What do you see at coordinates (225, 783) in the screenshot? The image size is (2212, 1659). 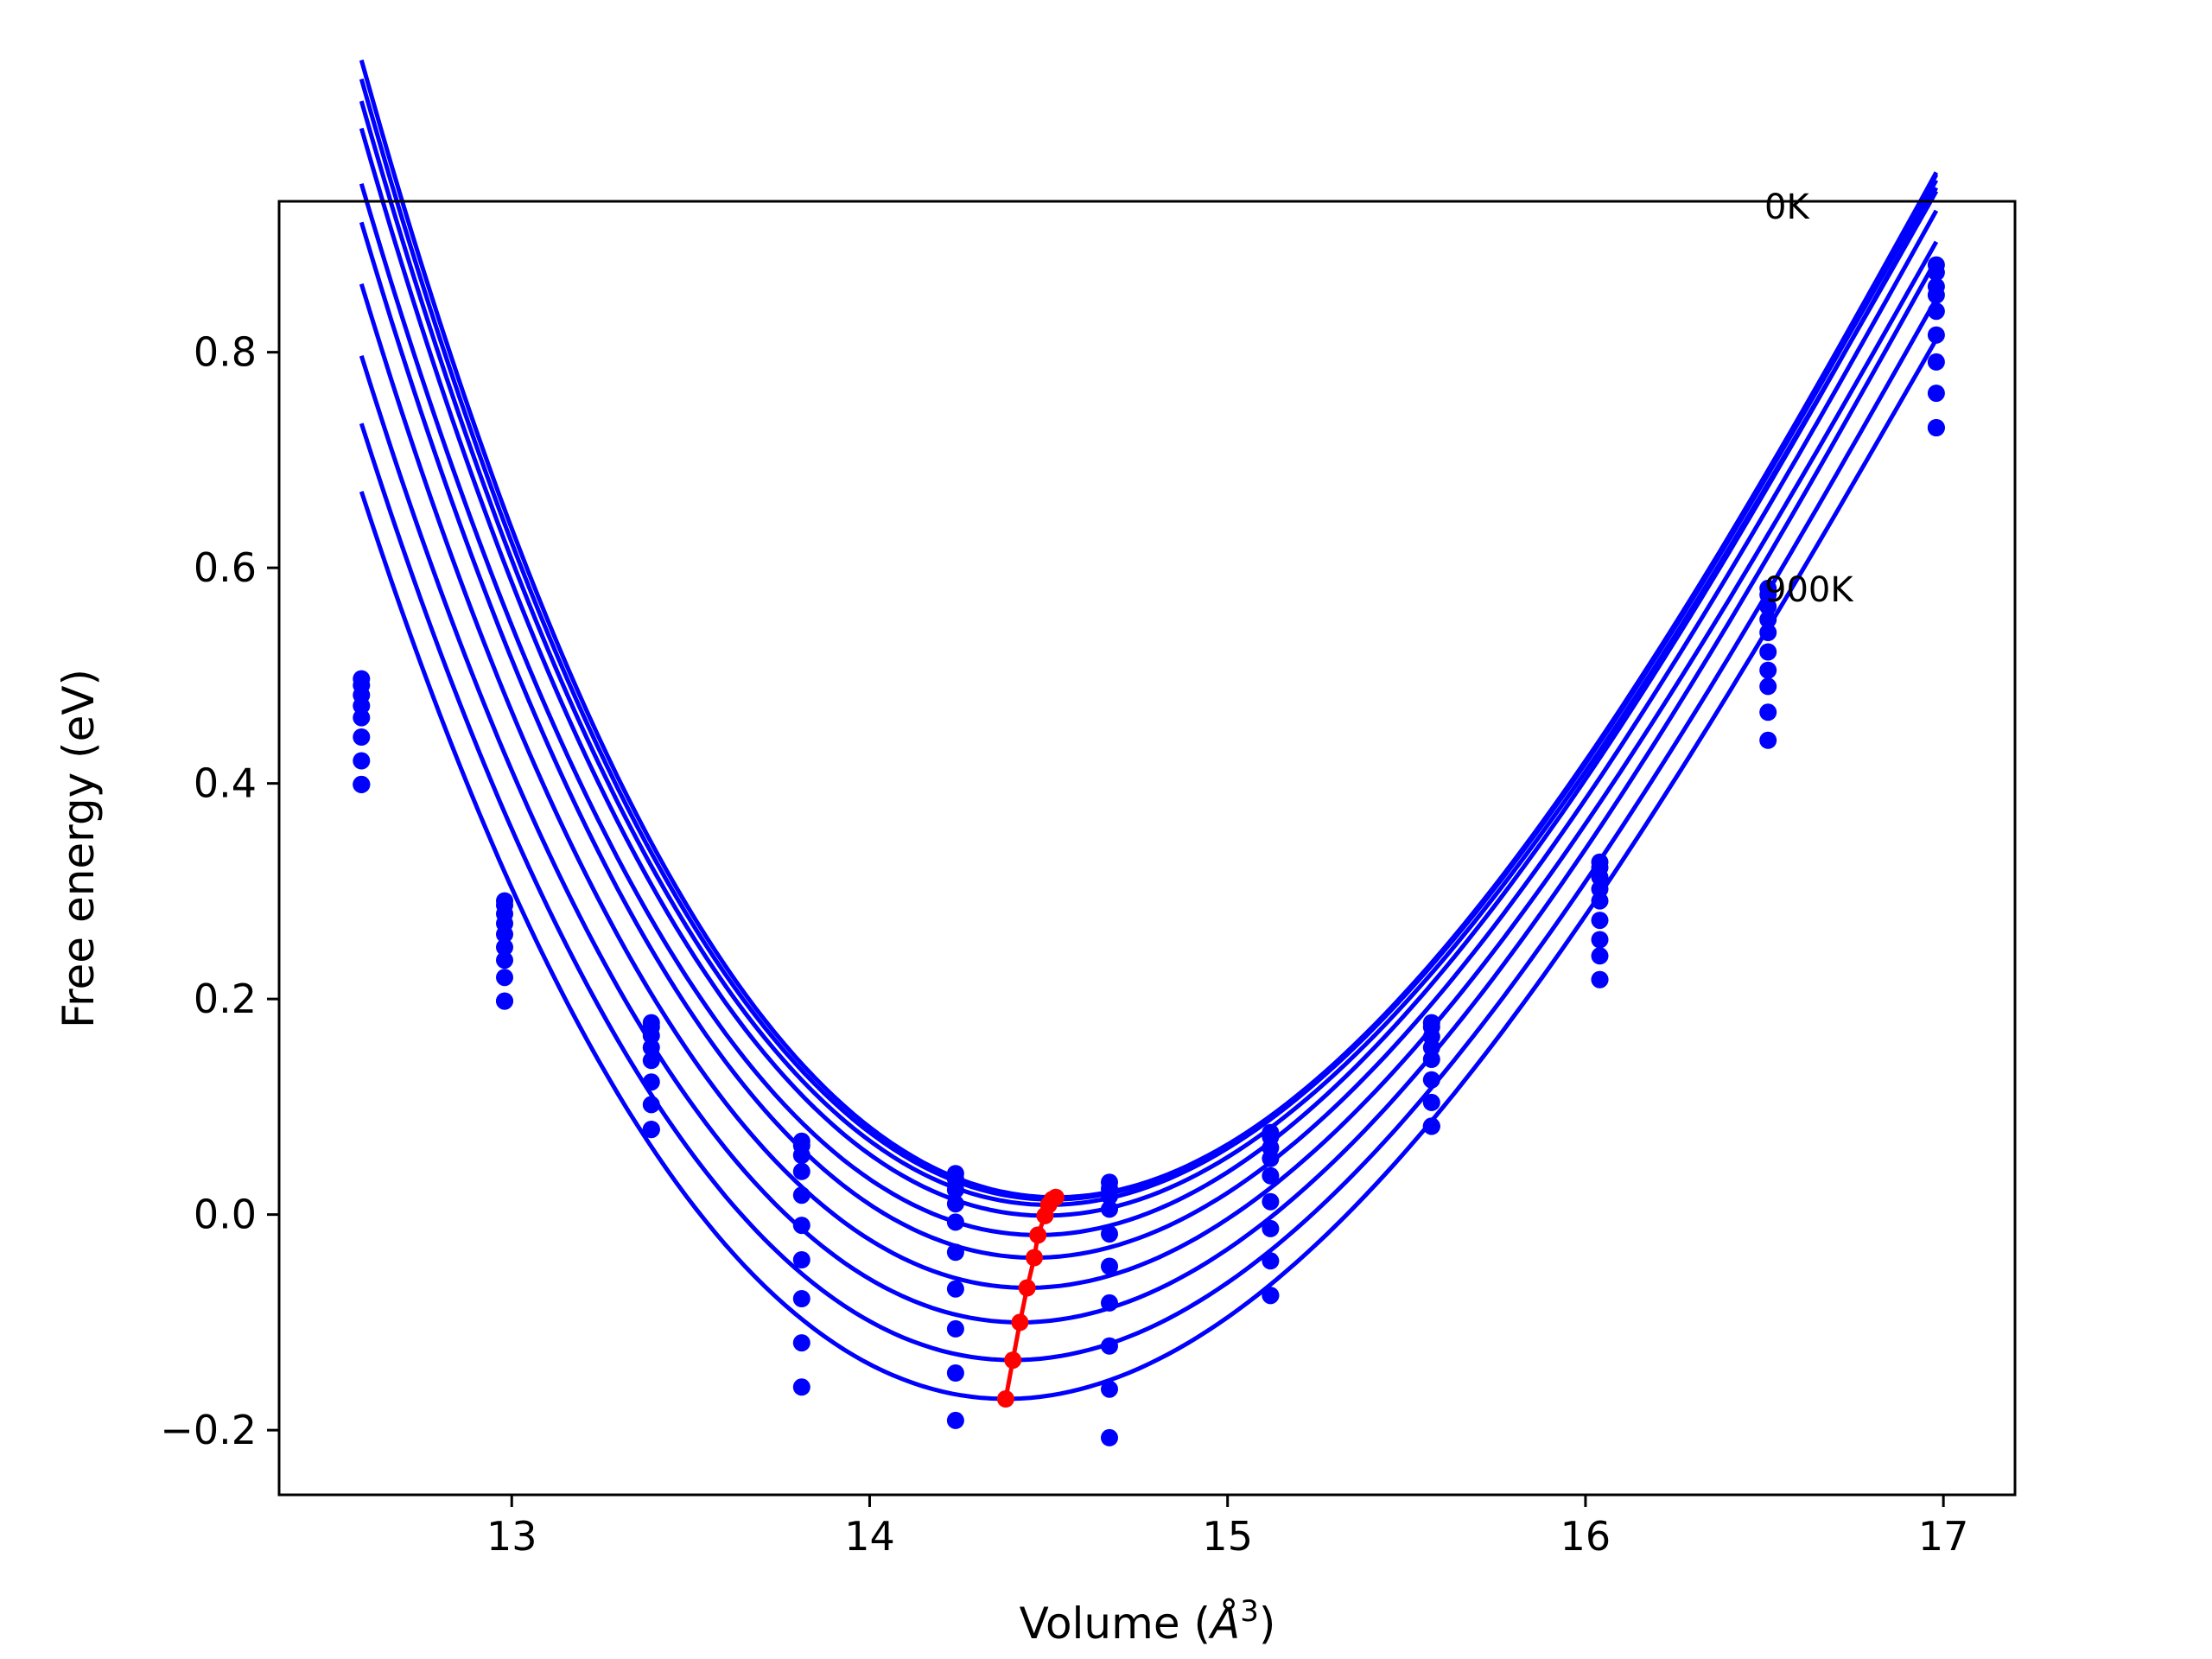 I see `y-tick-label-3: 0.4` at bounding box center [225, 783].